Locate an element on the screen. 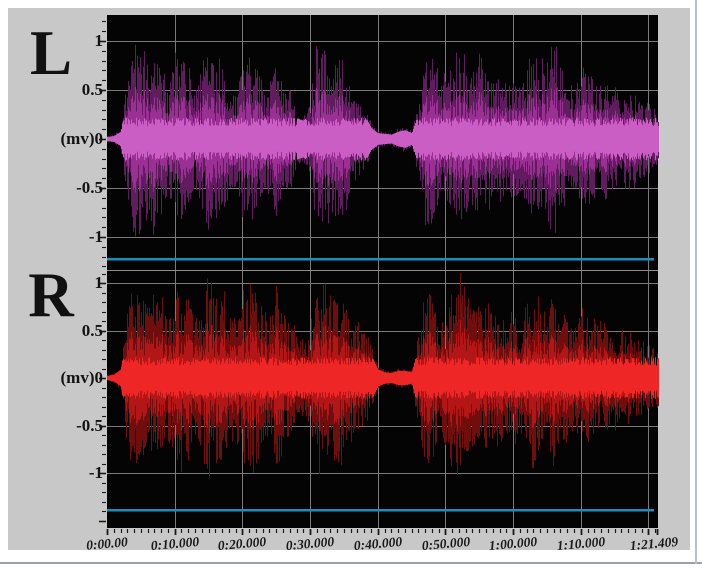 The height and width of the screenshot is (569, 702). y-tick-label-l-zero: (mv)0 is located at coordinates (81, 138).